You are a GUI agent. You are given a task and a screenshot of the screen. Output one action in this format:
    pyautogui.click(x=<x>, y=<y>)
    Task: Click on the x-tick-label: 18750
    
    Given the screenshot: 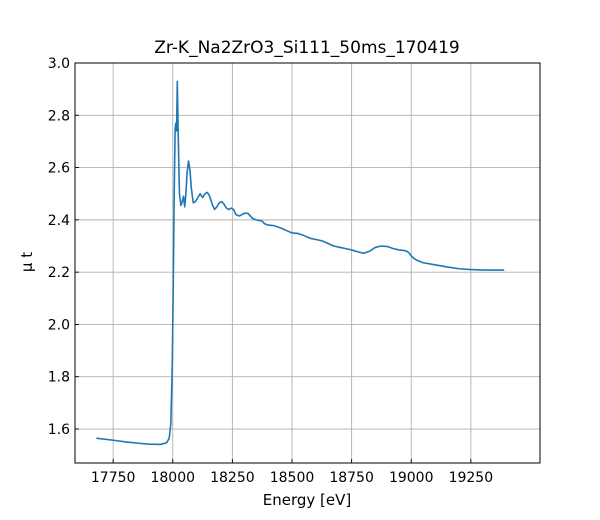 What is the action you would take?
    pyautogui.click(x=351, y=478)
    